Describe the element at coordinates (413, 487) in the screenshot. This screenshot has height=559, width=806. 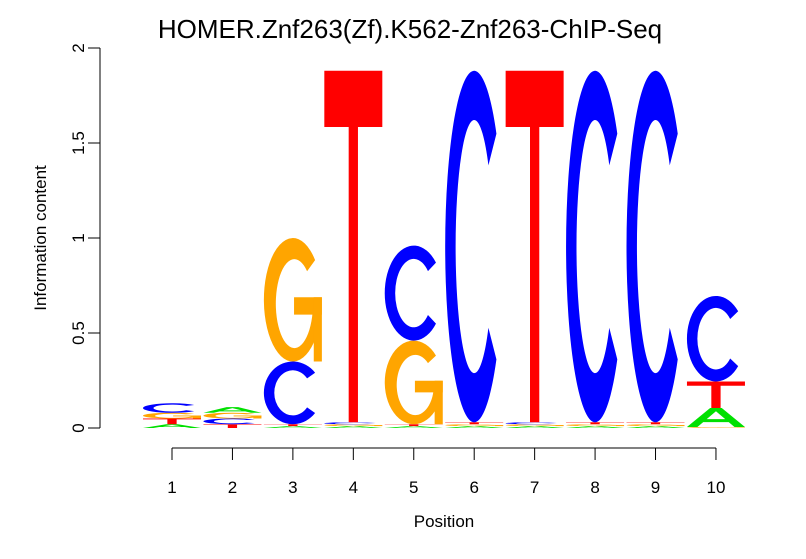
I see `x-tick-label: 5` at that location.